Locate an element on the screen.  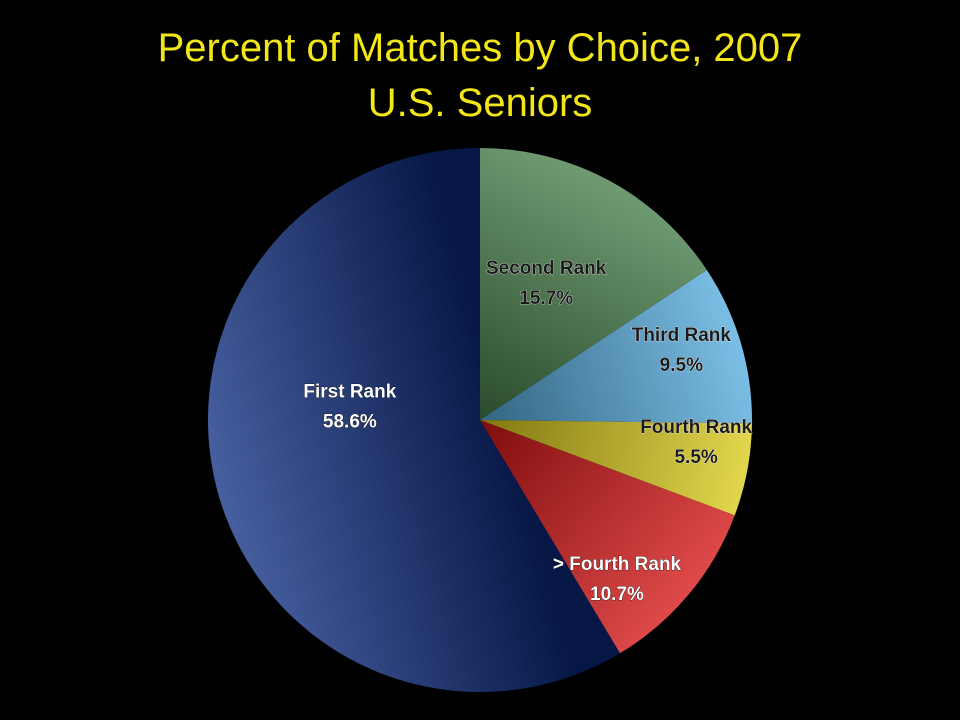
pie-value-fourth-rank: 5.5% is located at coordinates (695, 457).